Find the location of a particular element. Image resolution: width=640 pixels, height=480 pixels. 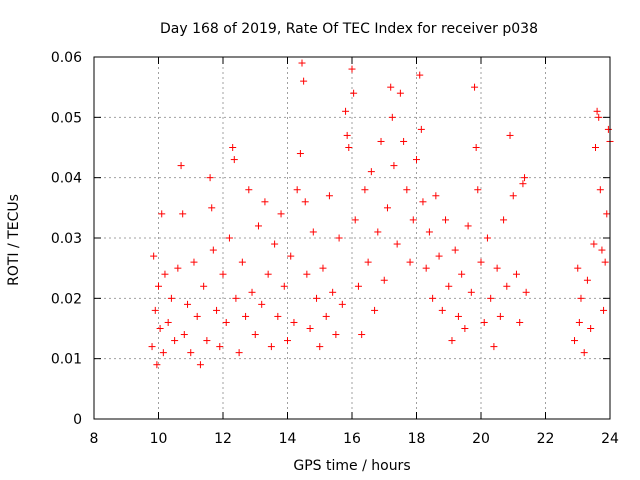

x-axis-label: GPS time / hours is located at coordinates (351, 466).